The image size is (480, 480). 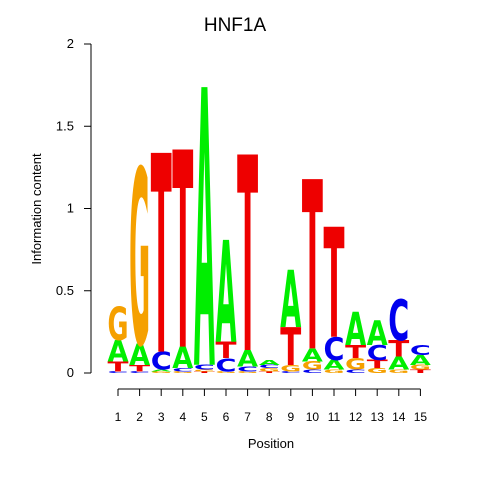 What do you see at coordinates (70, 208) in the screenshot?
I see `y-tick-label: 1` at bounding box center [70, 208].